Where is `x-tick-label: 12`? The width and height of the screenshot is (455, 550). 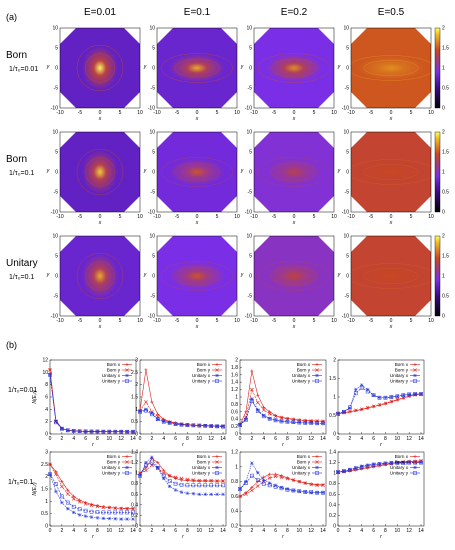 x-tick-label: 12 is located at coordinates (409, 531).